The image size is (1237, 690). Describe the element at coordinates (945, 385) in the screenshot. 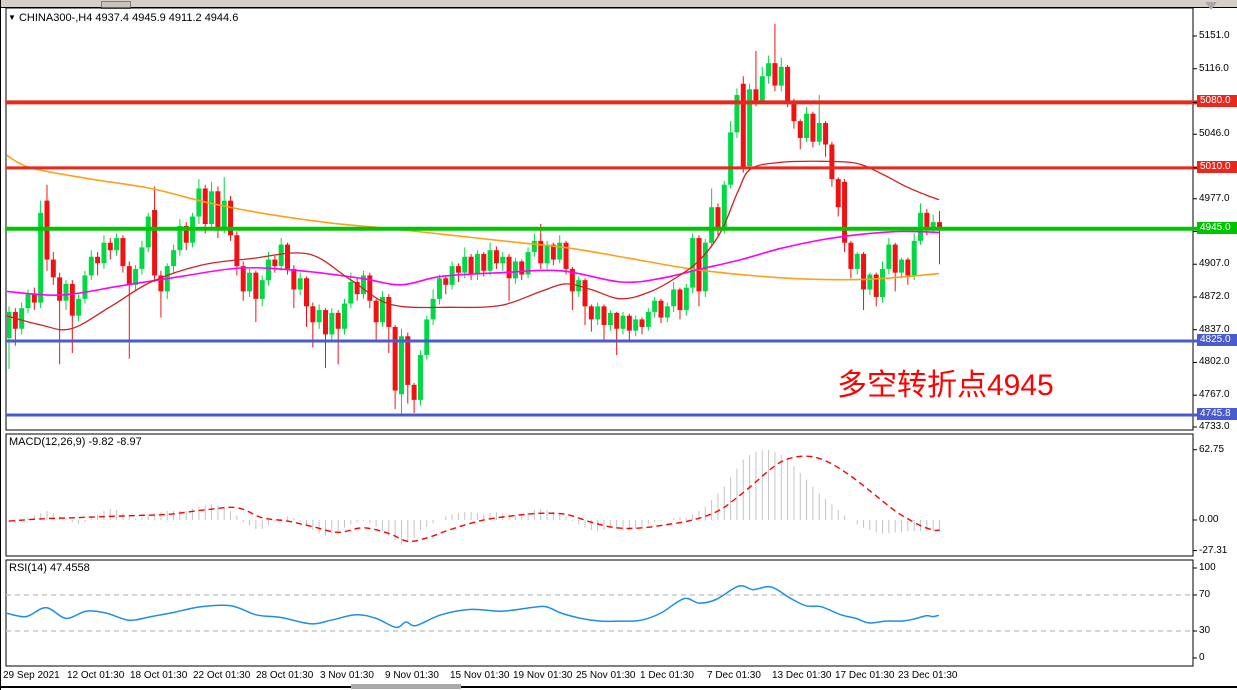

I see `trend-annotation-text: 多空转折点4945` at that location.